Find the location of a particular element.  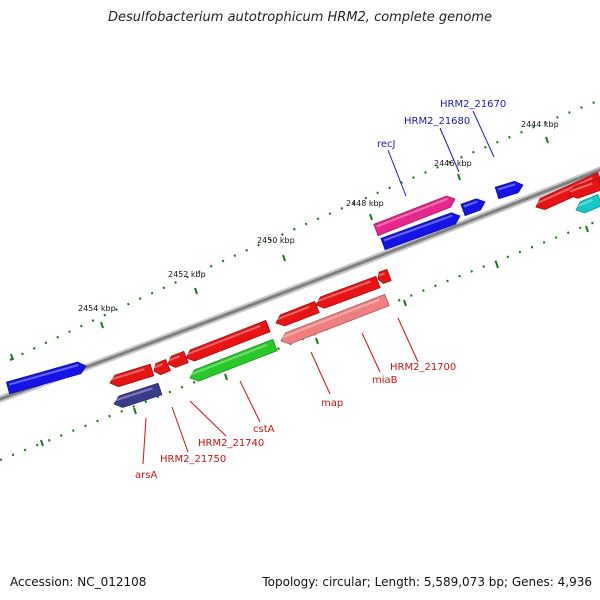

gene-forward-recj-highlight is located at coordinates (412, 212).